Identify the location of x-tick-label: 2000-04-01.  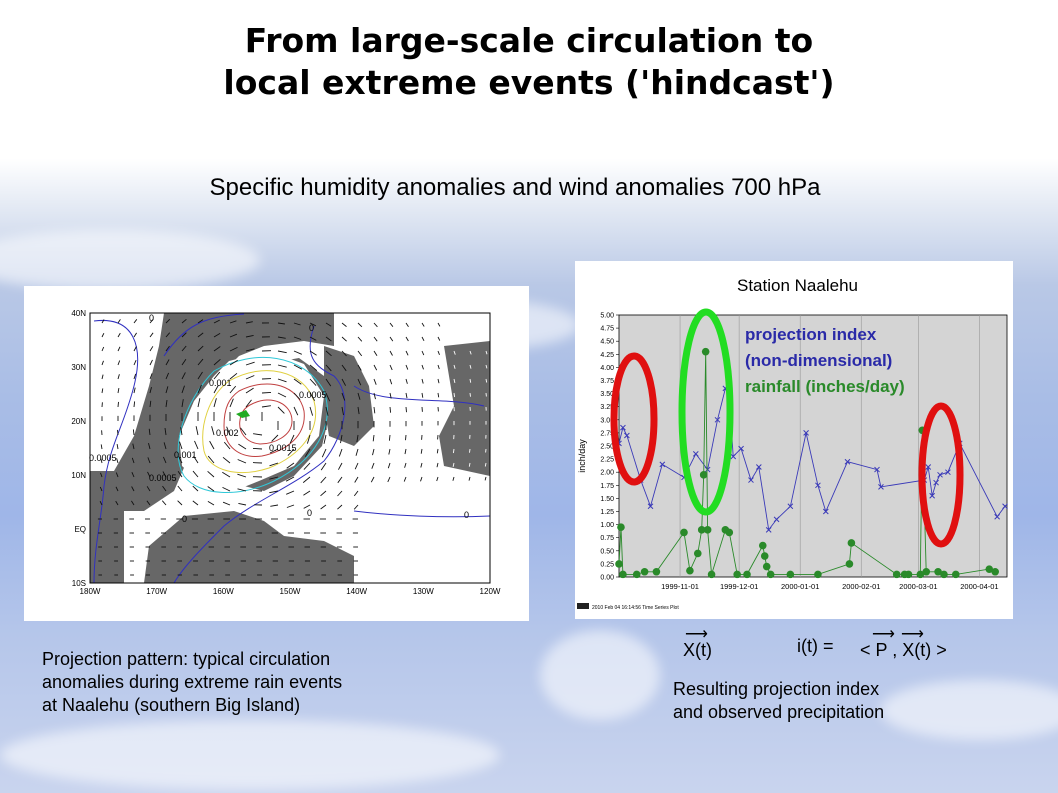
(979, 586).